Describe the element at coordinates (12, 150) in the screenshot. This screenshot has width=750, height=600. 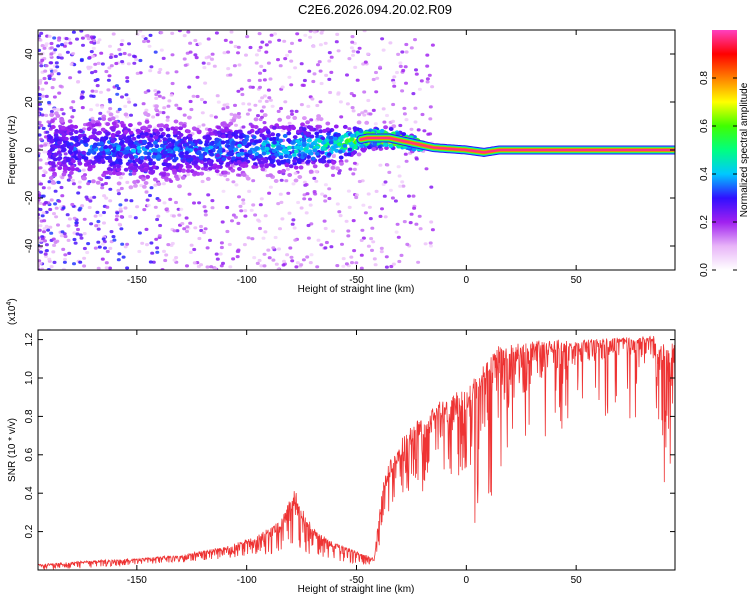
I see `spectrogram-y-label: Frequency (Hz)` at that location.